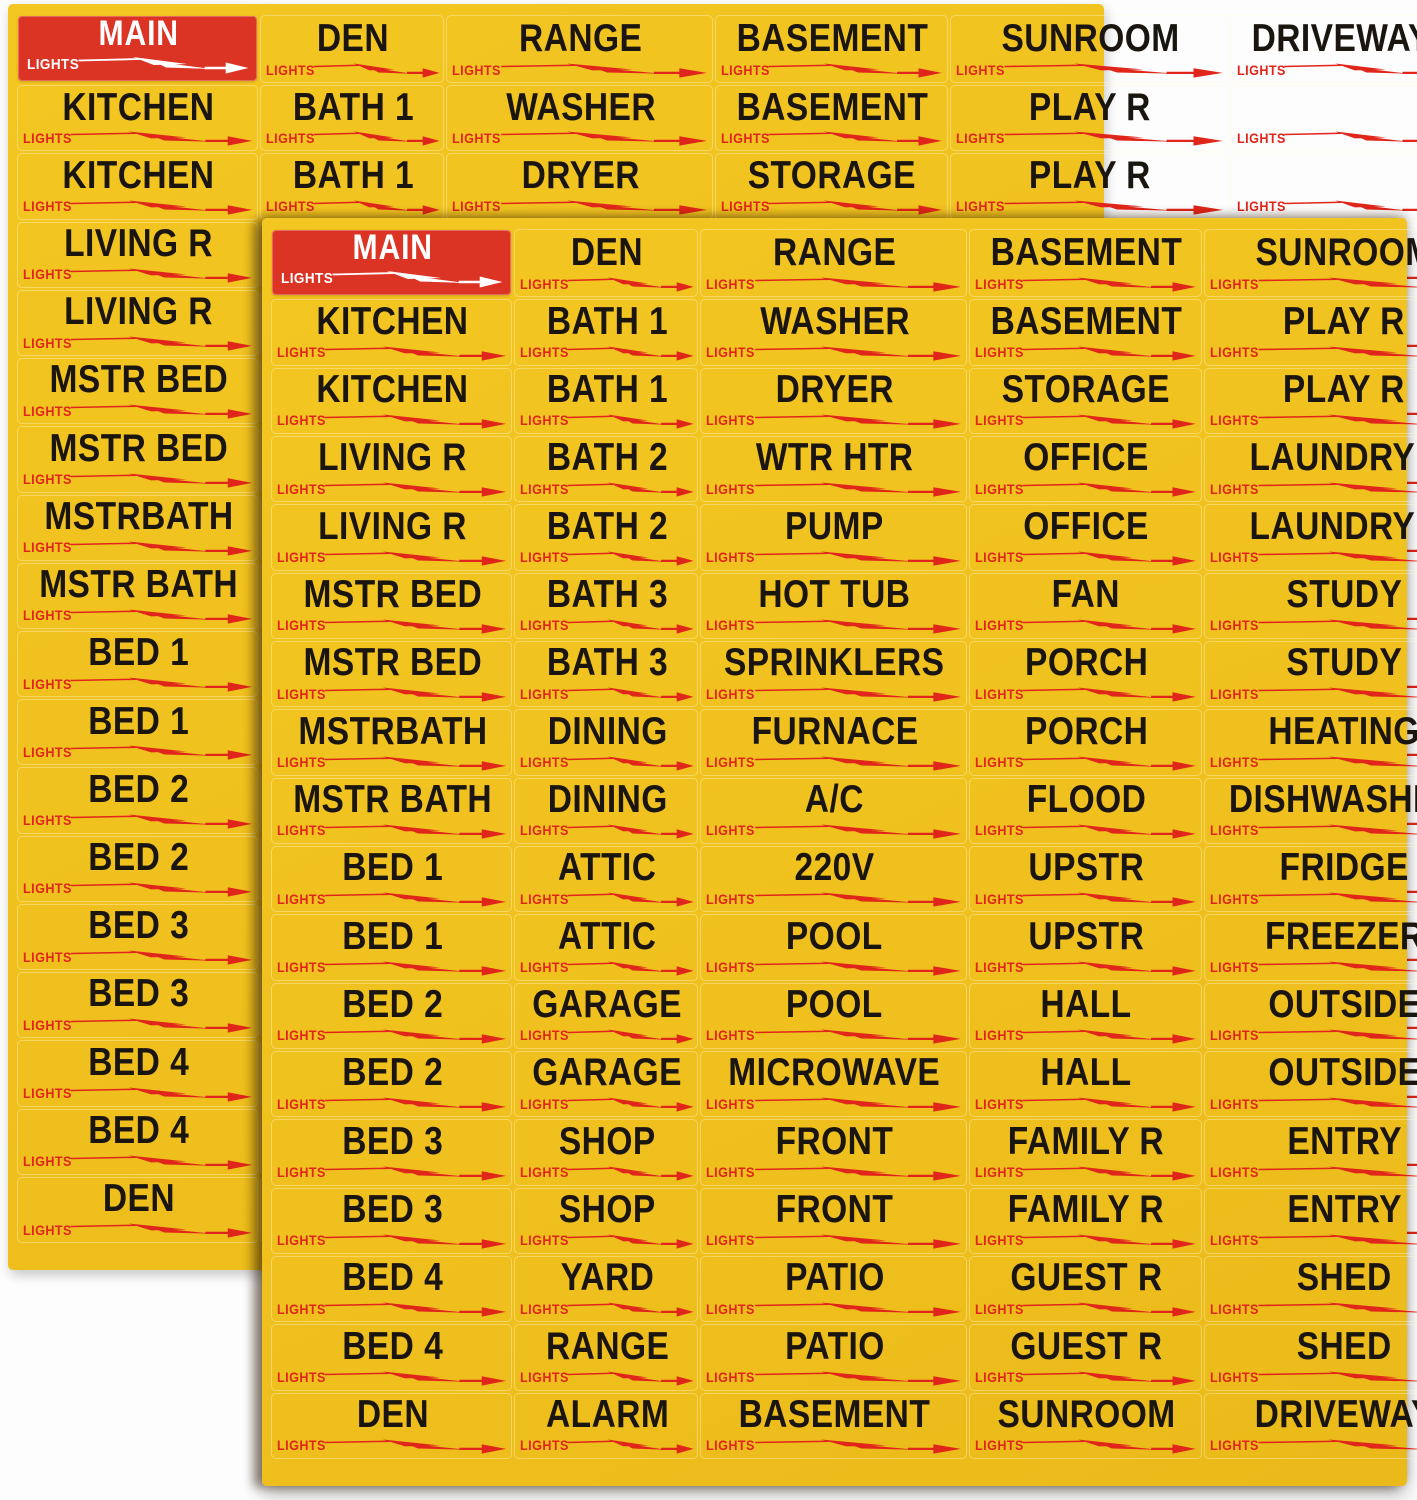 The width and height of the screenshot is (1417, 1500). Describe the element at coordinates (606, 1152) in the screenshot. I see `sticker-cell: SHOP LIGHTS` at that location.